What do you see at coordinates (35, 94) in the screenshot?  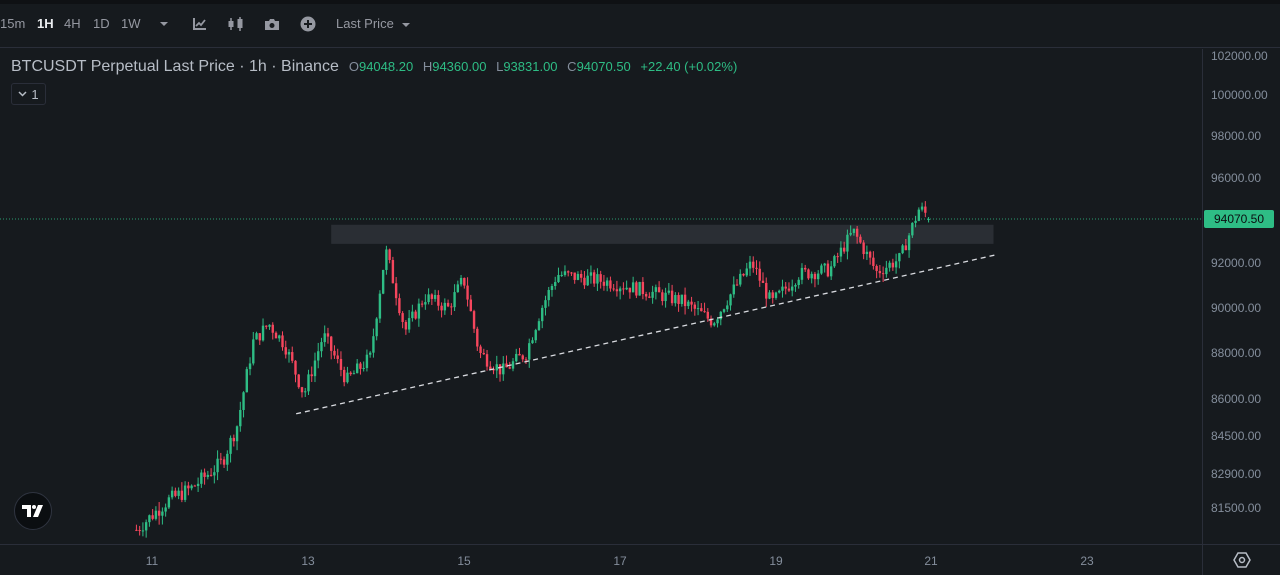 I see `indicator-count: 1` at bounding box center [35, 94].